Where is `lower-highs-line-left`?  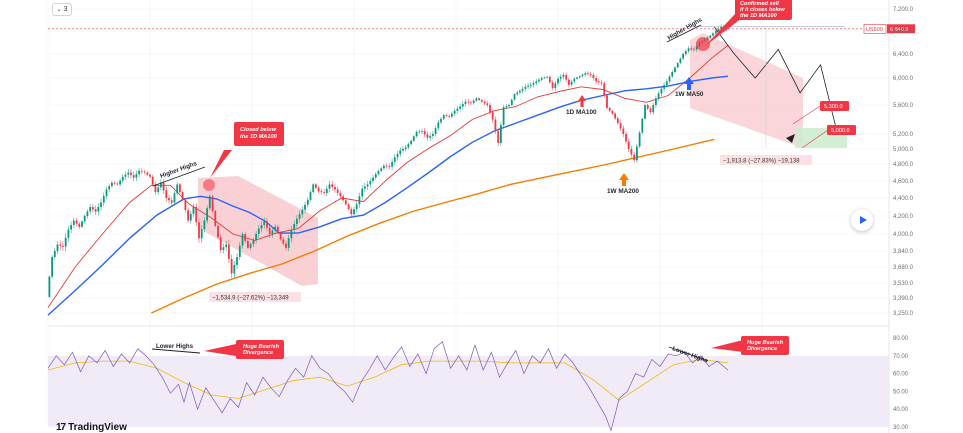
lower-highs-line-left is located at coordinates (176, 351).